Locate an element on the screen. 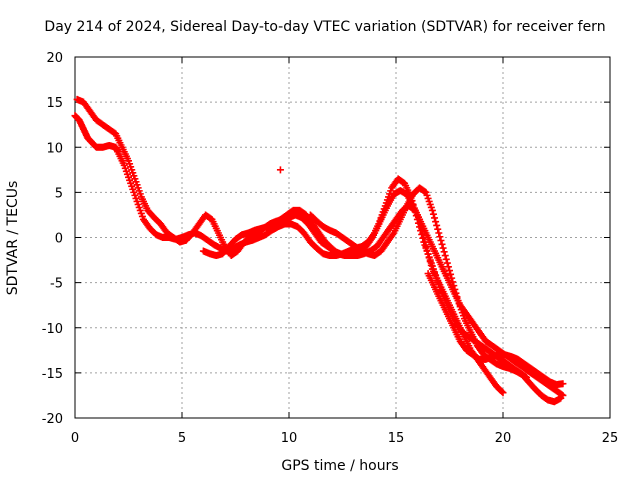 The width and height of the screenshot is (640, 480). y-tick-label: -10 is located at coordinates (52, 329).